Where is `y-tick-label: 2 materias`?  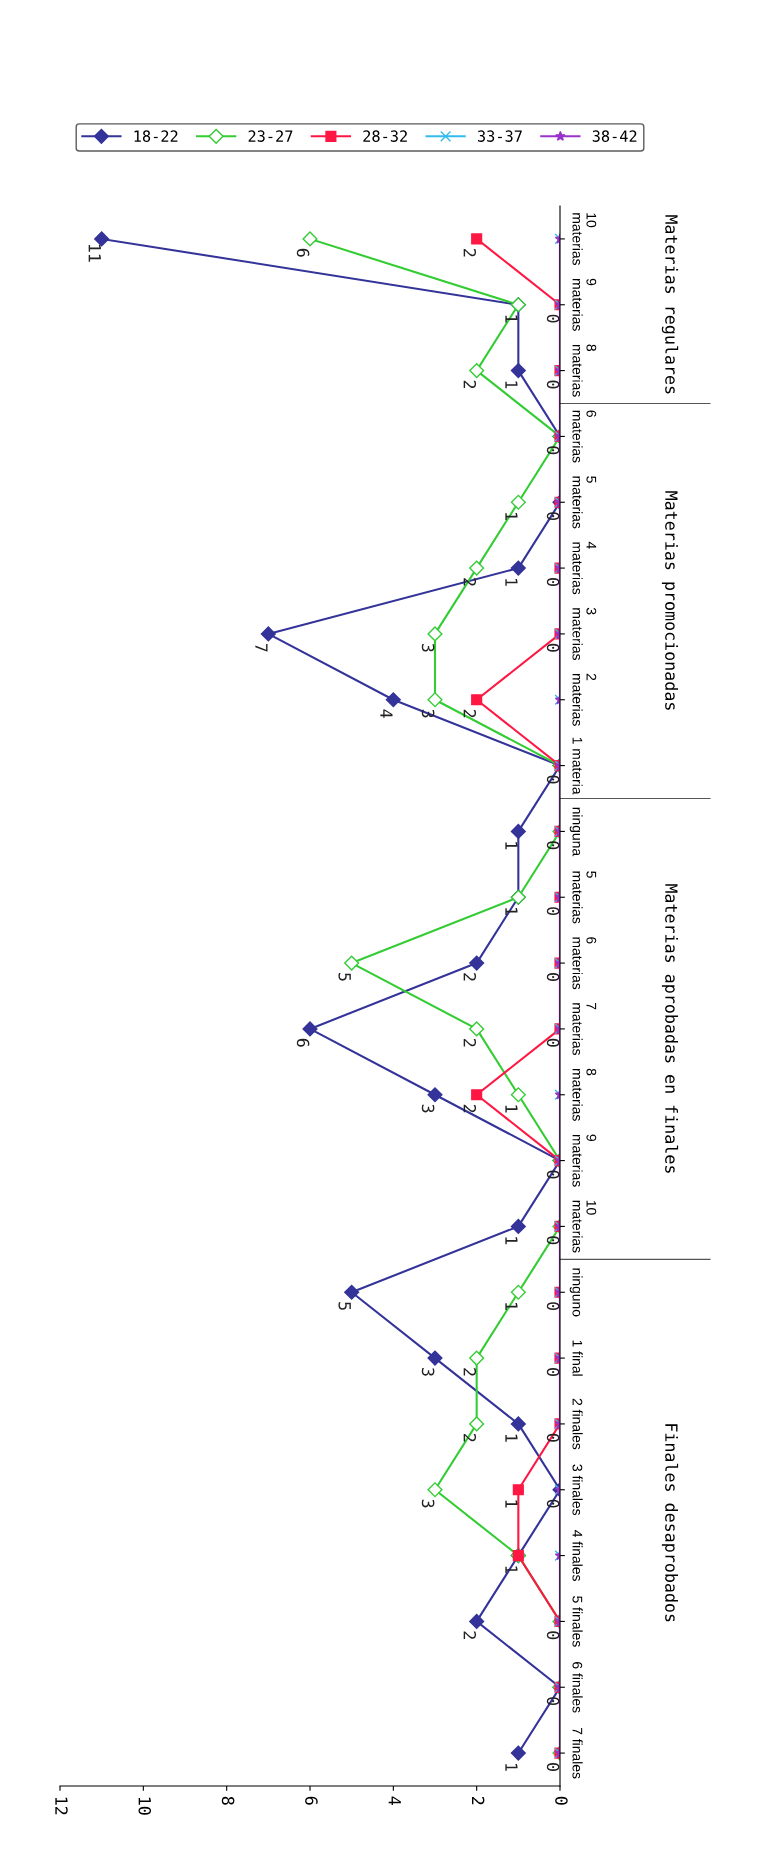 y-tick-label: 2 materias is located at coordinates (584, 699).